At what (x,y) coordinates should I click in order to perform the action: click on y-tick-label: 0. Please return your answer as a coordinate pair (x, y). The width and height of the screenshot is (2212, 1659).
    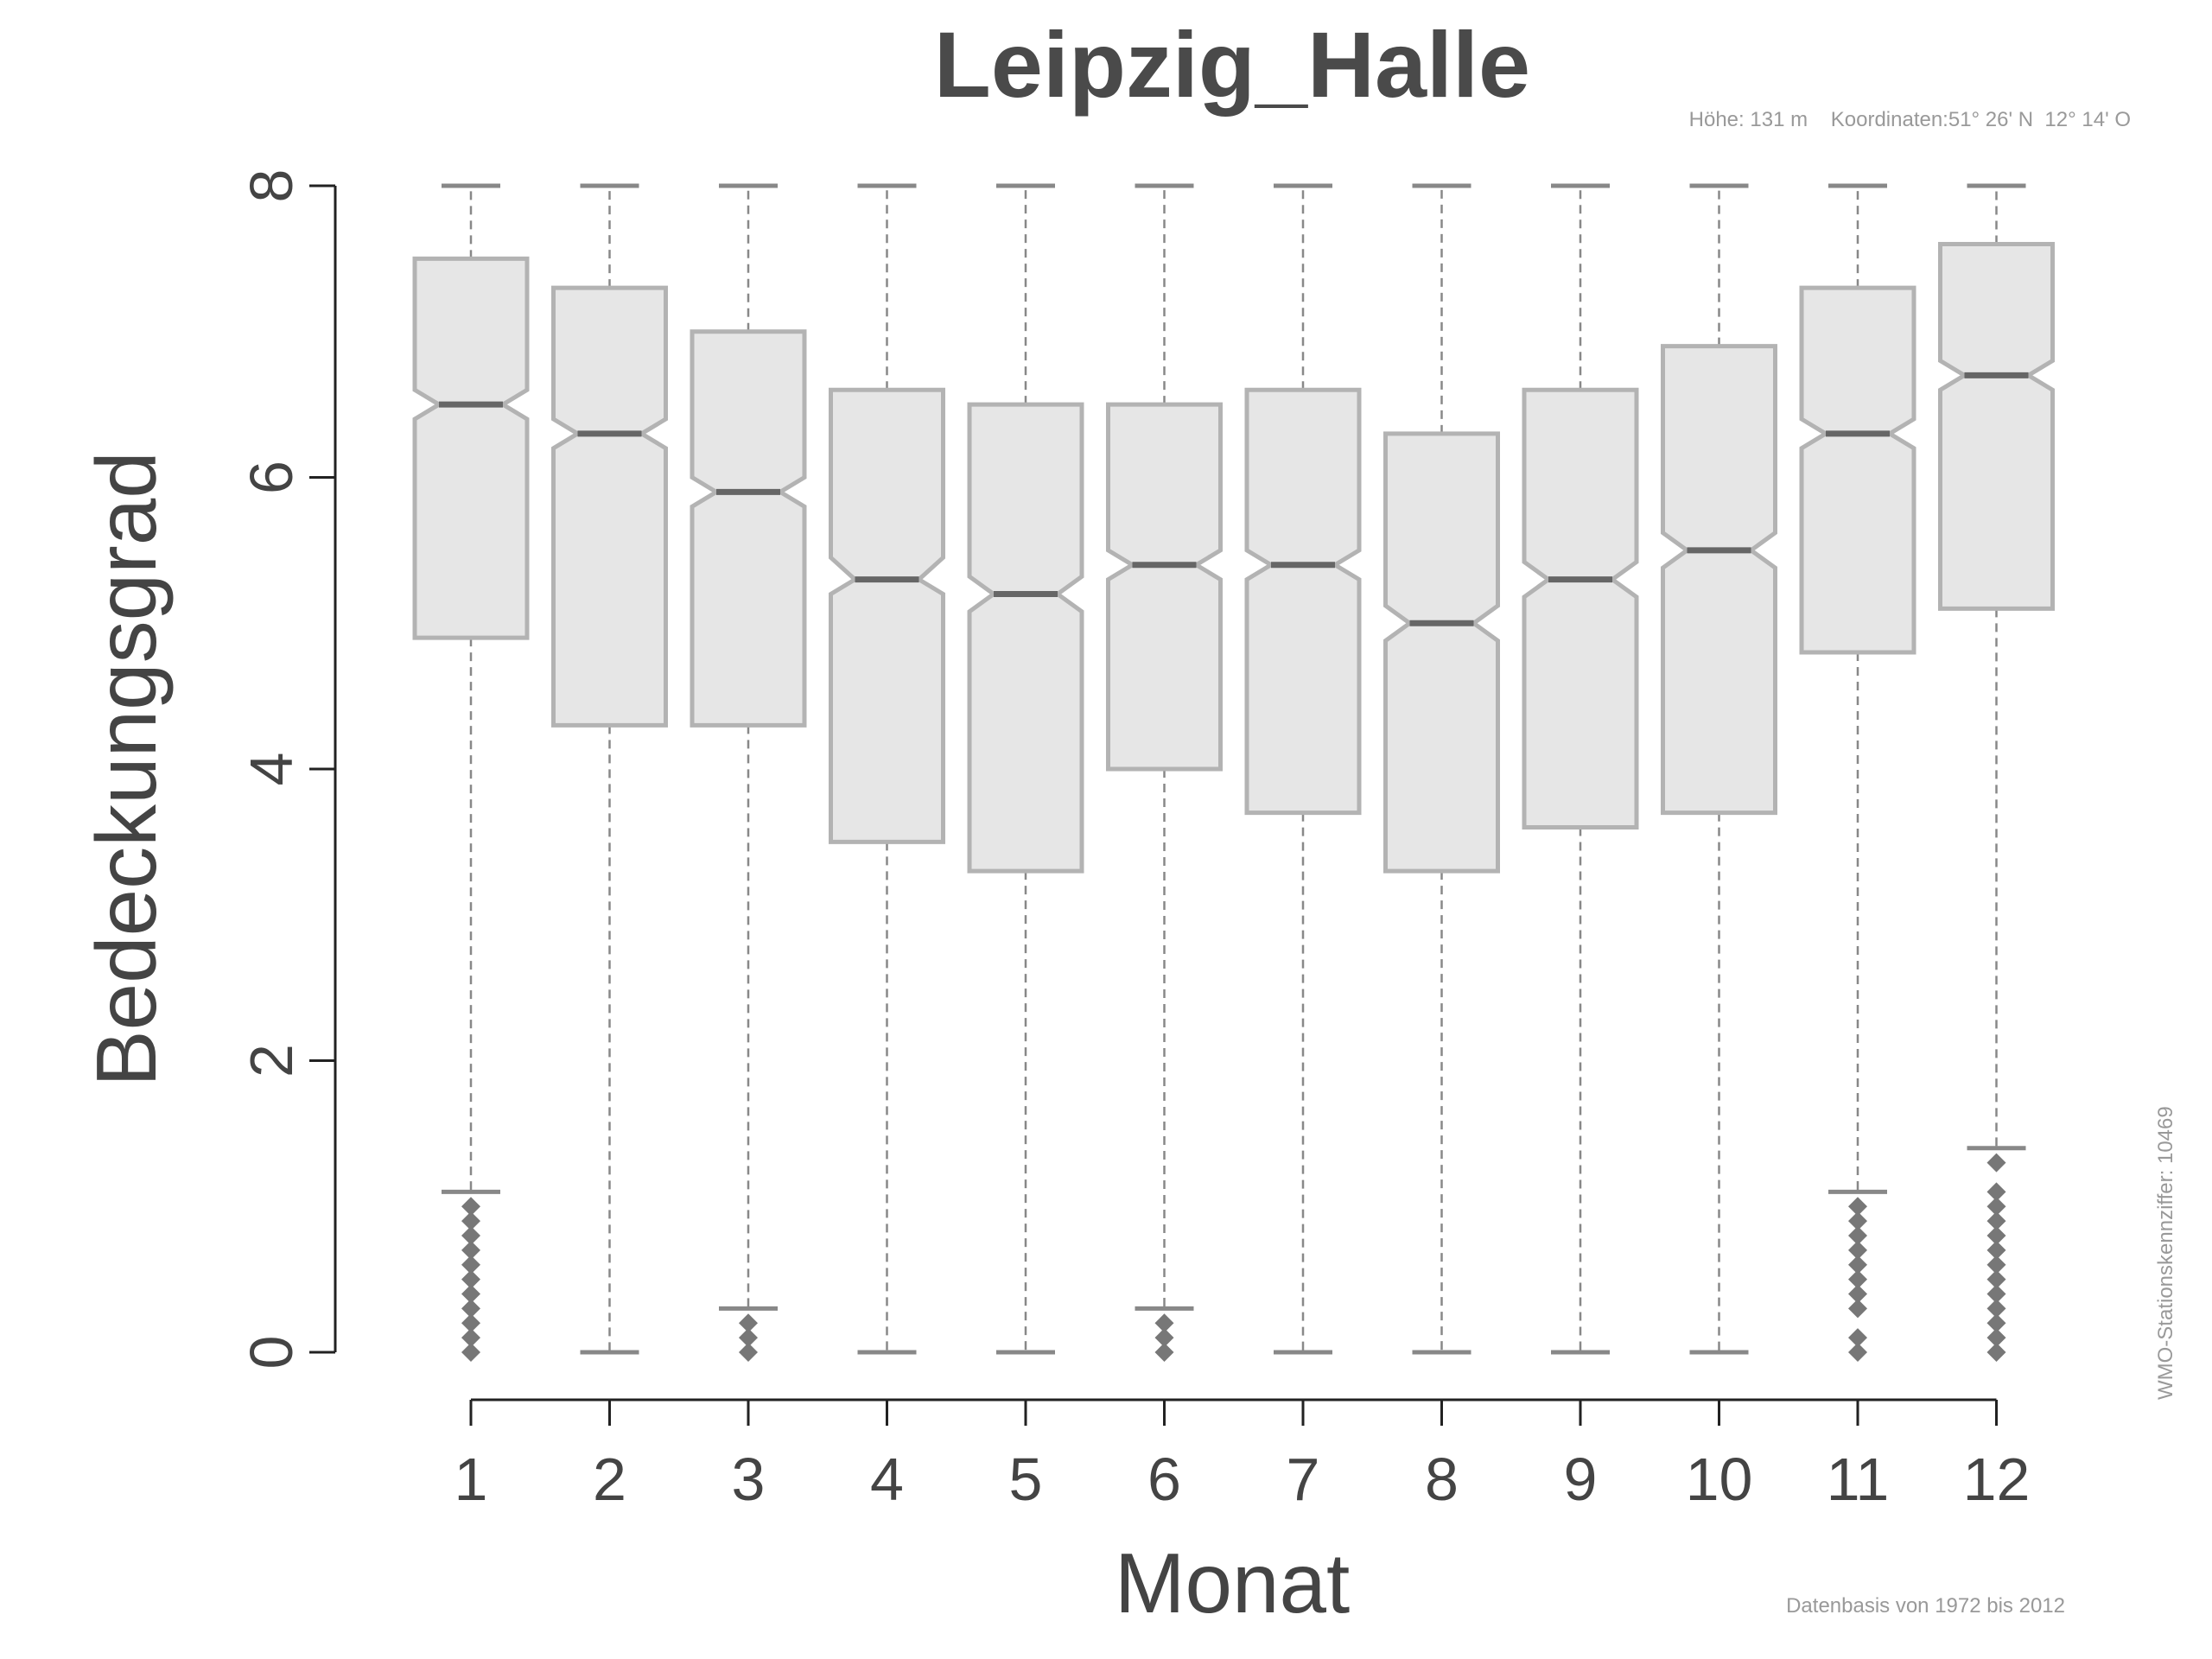
    Looking at the image, I should click on (271, 1353).